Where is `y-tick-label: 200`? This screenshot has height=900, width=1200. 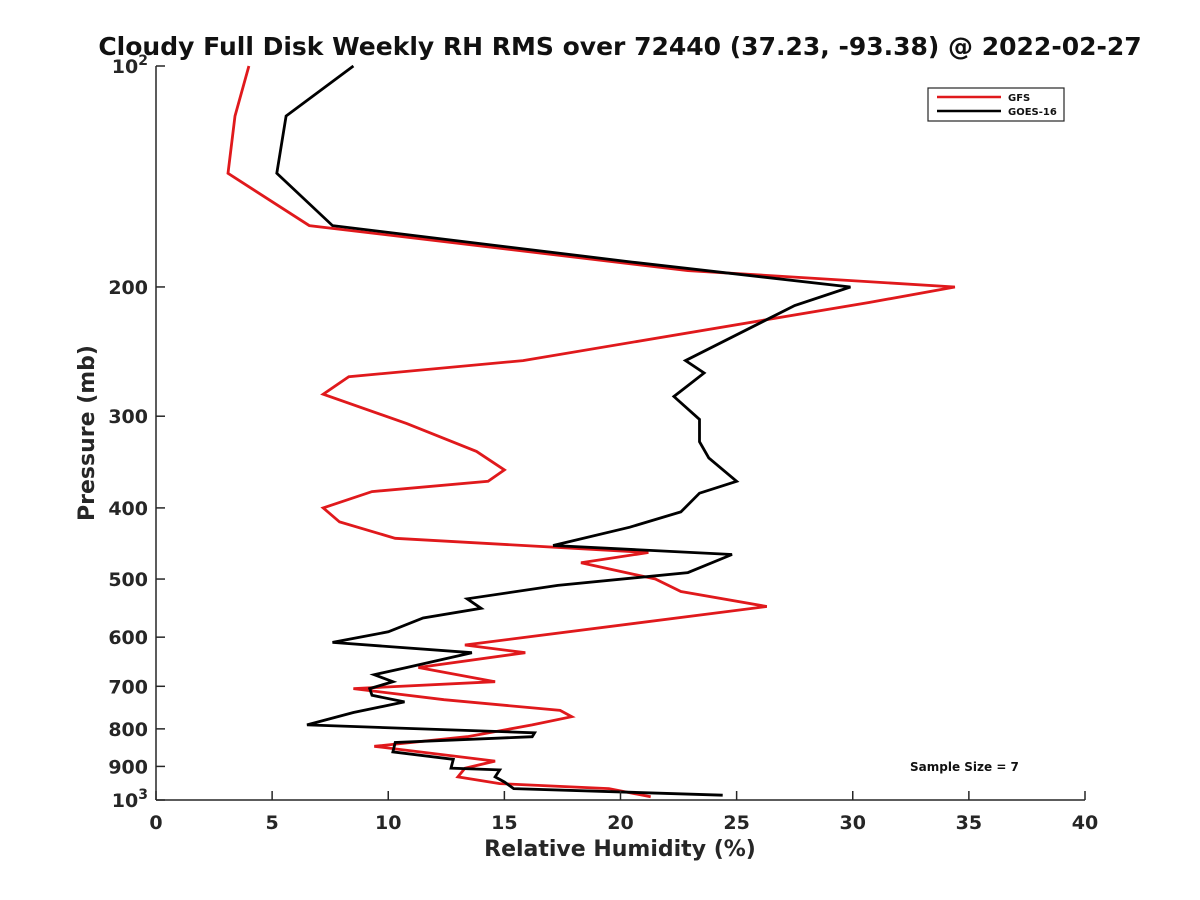 y-tick-label: 200 is located at coordinates (128, 288).